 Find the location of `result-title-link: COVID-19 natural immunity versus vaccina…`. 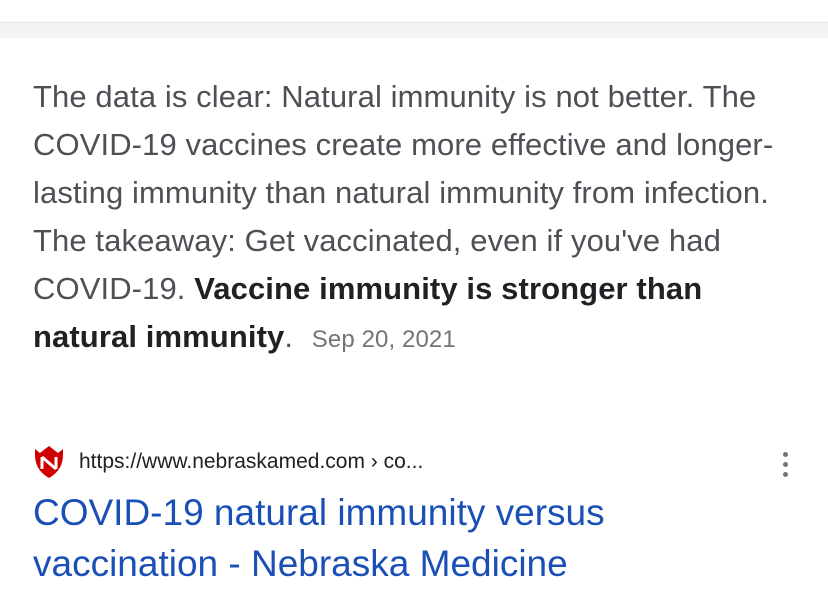

result-title-link: COVID-19 natural immunity versus vaccina… is located at coordinates (319, 538).